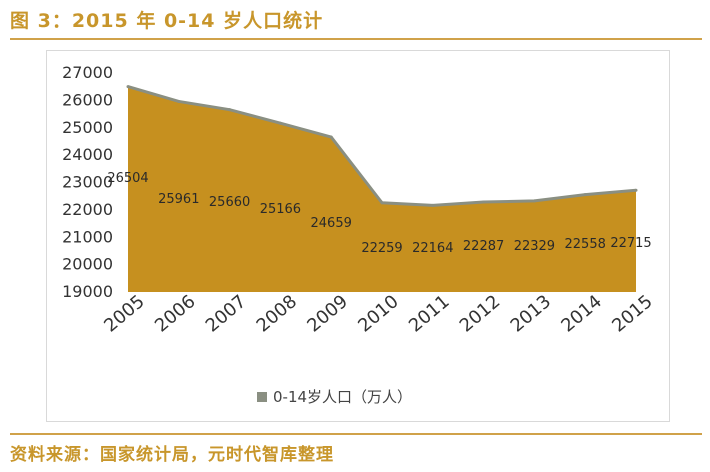  Describe the element at coordinates (277, 314) in the screenshot. I see `x-tick-label: 2008` at that location.